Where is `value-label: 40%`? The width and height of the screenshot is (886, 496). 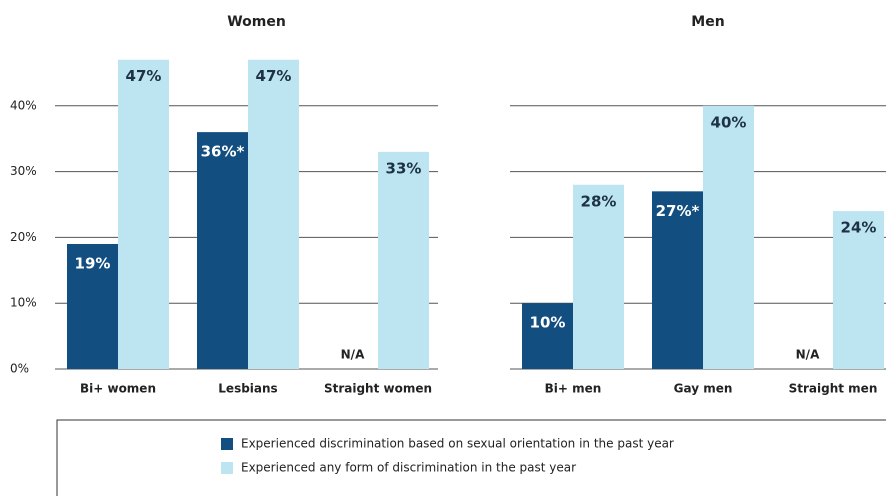 value-label: 40% is located at coordinates (729, 122).